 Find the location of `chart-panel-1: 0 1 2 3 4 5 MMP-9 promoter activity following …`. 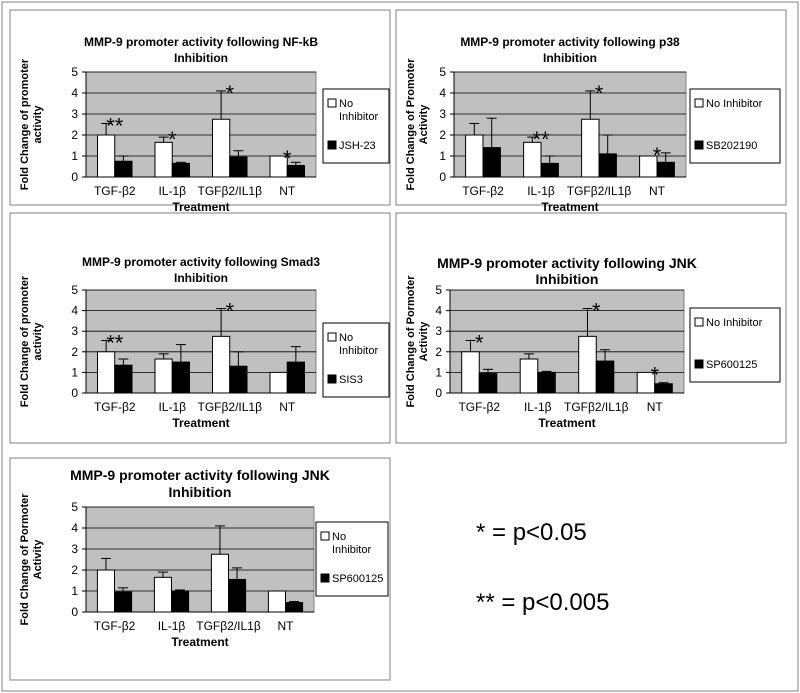

chart-panel-1: 0 1 2 3 4 5 MMP-9 promoter activity following … is located at coordinates (200, 111).